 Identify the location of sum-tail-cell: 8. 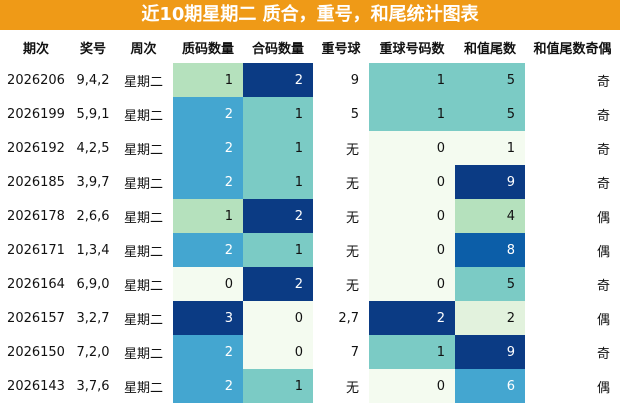
(490, 250).